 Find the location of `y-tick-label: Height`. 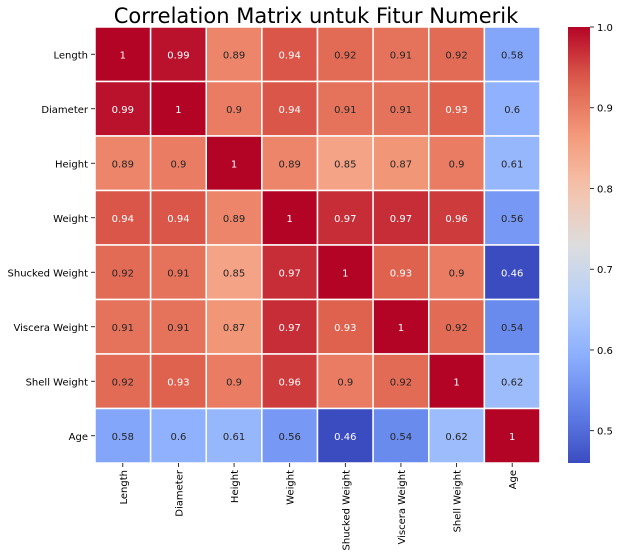

y-tick-label: Height is located at coordinates (71, 164).